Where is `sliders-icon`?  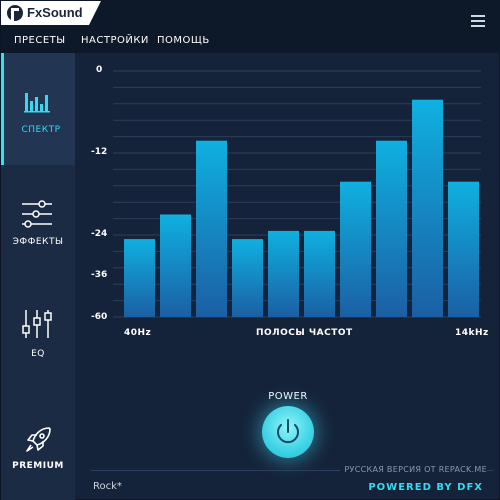 sliders-icon is located at coordinates (37, 214).